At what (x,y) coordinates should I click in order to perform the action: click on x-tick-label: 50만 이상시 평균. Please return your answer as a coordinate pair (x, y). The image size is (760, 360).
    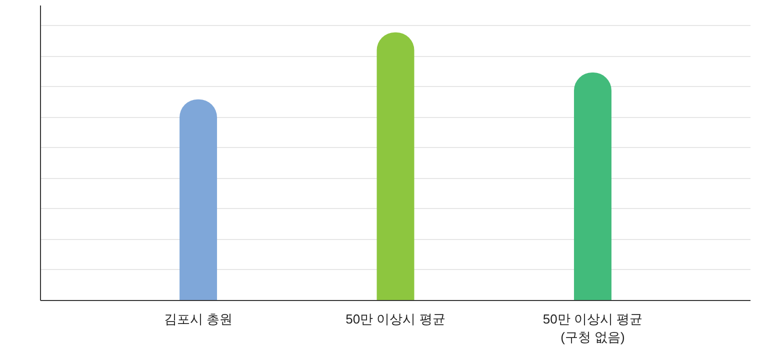
    Looking at the image, I should click on (396, 319).